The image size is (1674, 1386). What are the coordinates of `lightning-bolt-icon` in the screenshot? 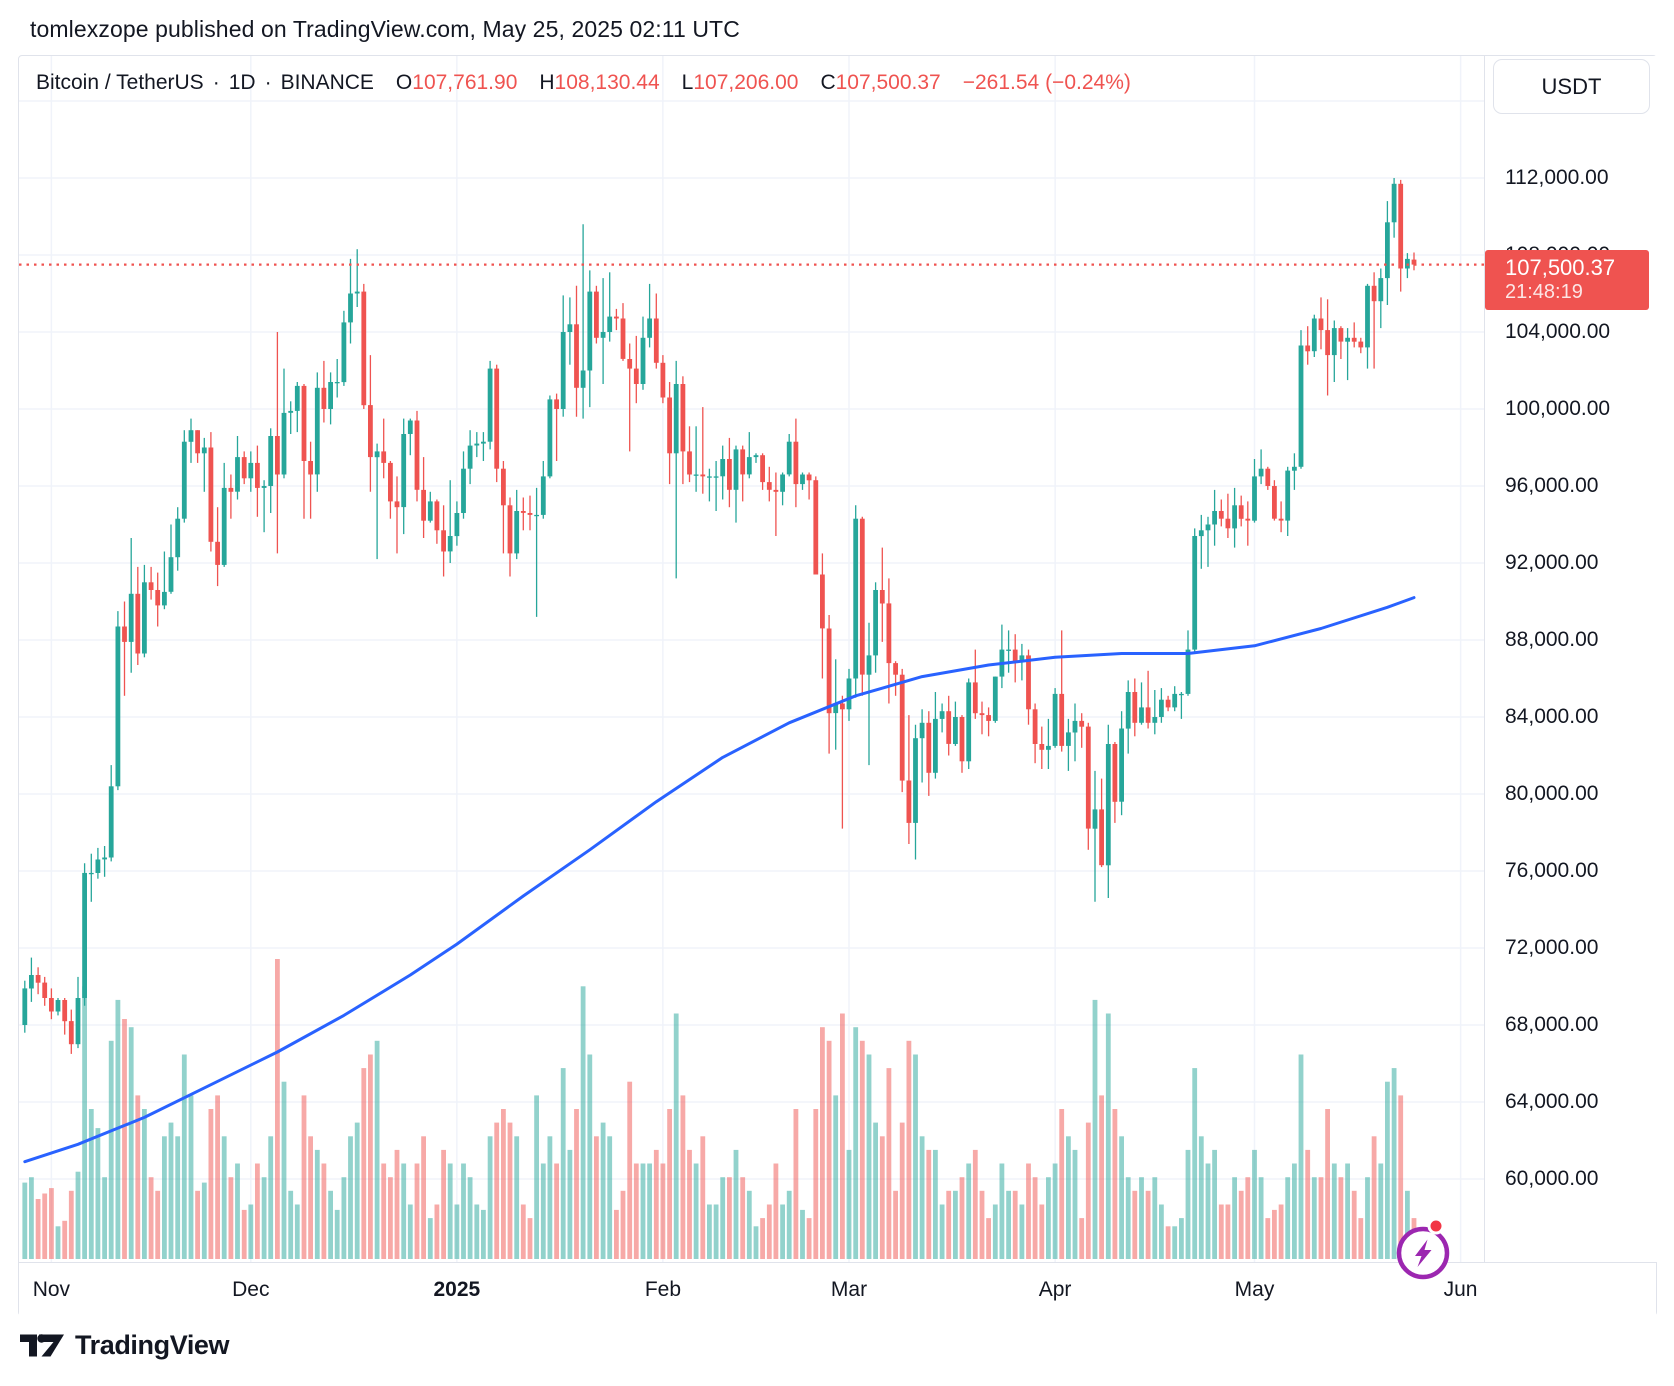 It's located at (1423, 1253).